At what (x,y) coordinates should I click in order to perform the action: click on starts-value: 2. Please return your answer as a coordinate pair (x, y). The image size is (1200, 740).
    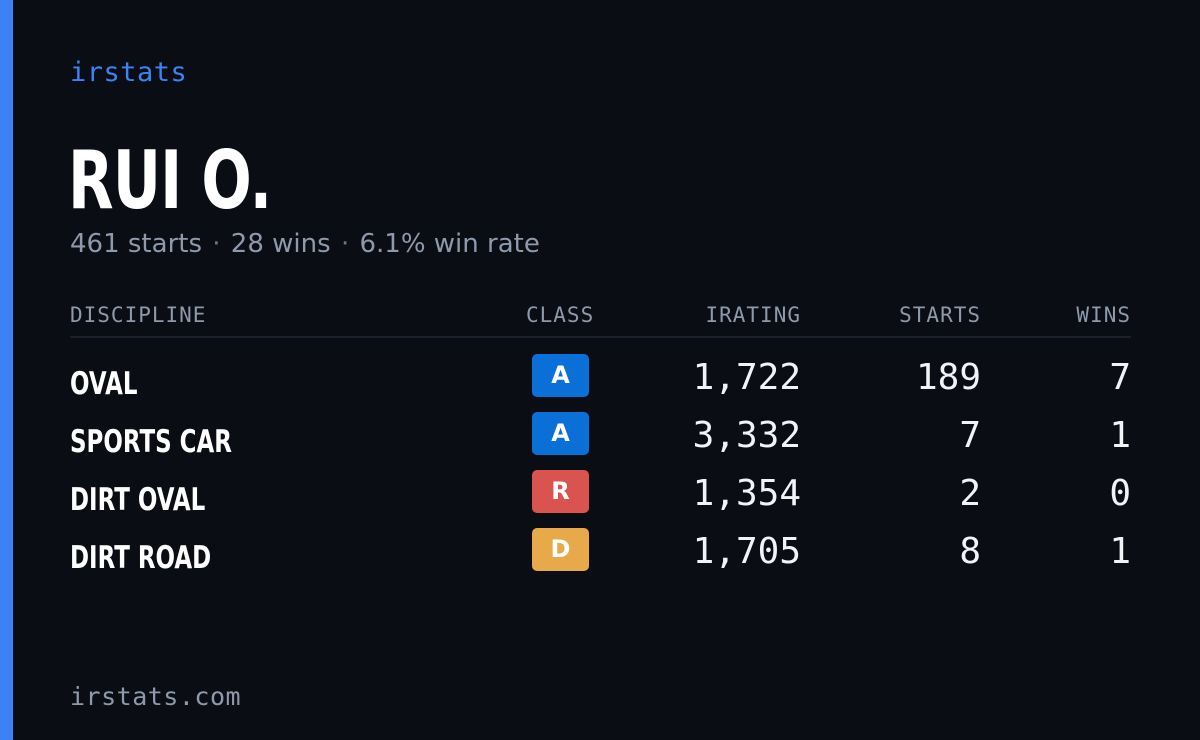
    Looking at the image, I should click on (970, 493).